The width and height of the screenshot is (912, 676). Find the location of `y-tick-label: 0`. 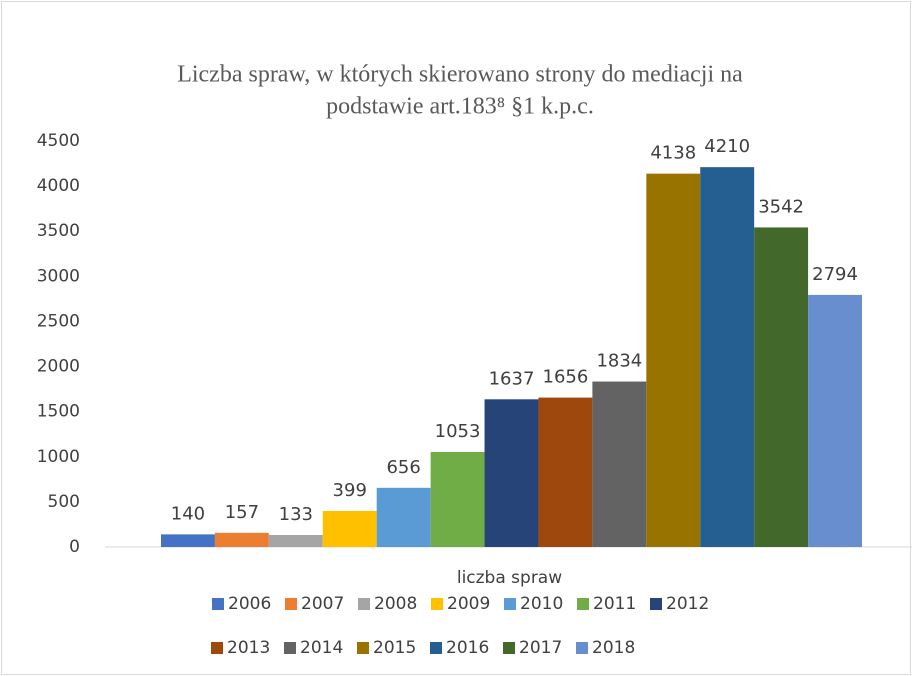

y-tick-label: 0 is located at coordinates (74, 547).